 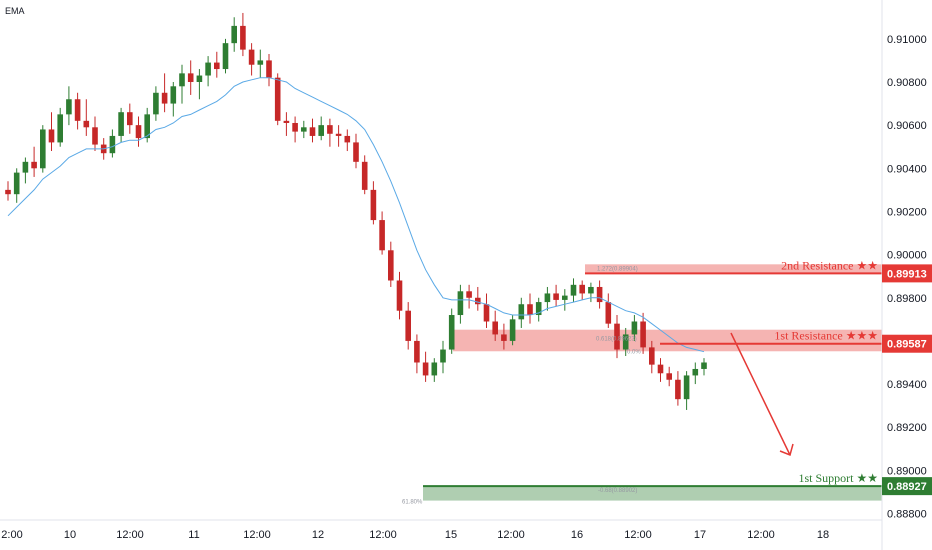 What do you see at coordinates (616, 340) in the screenshot?
I see `fib-label-1: 0.618(0.89623)` at bounding box center [616, 340].